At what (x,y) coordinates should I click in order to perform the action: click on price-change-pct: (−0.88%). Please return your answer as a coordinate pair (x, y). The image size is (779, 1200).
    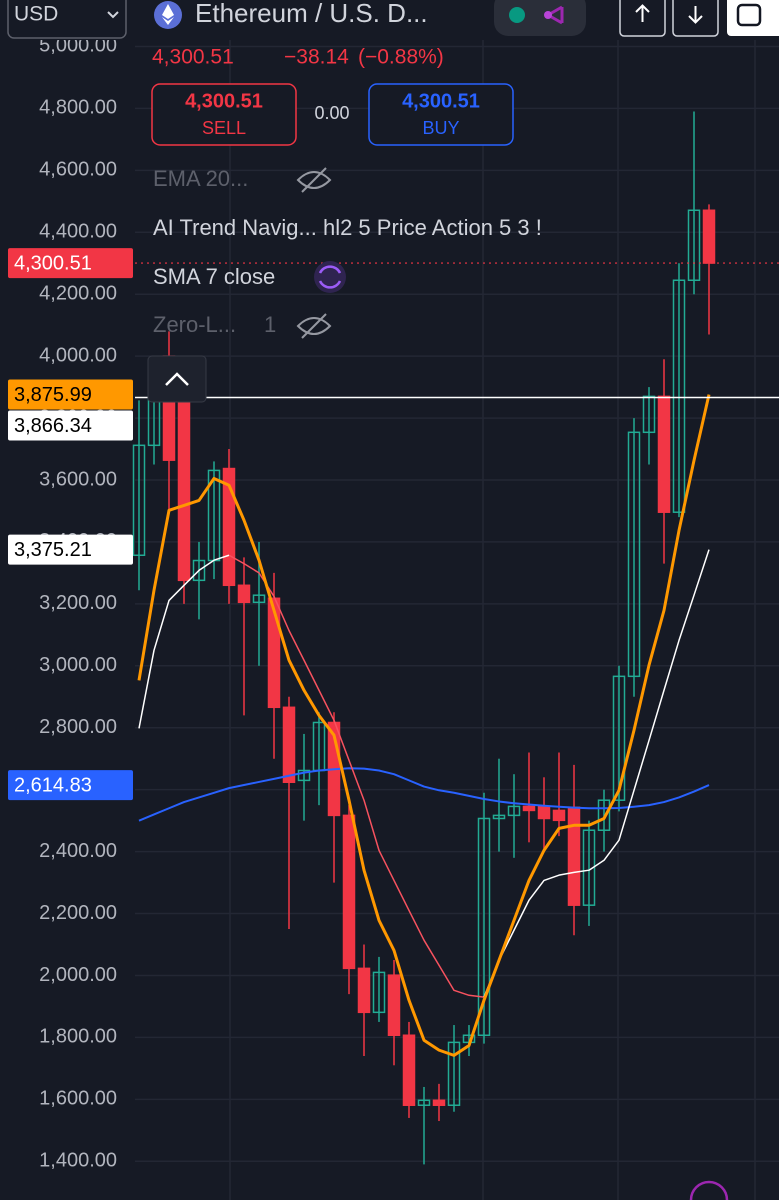
    Looking at the image, I should click on (401, 57).